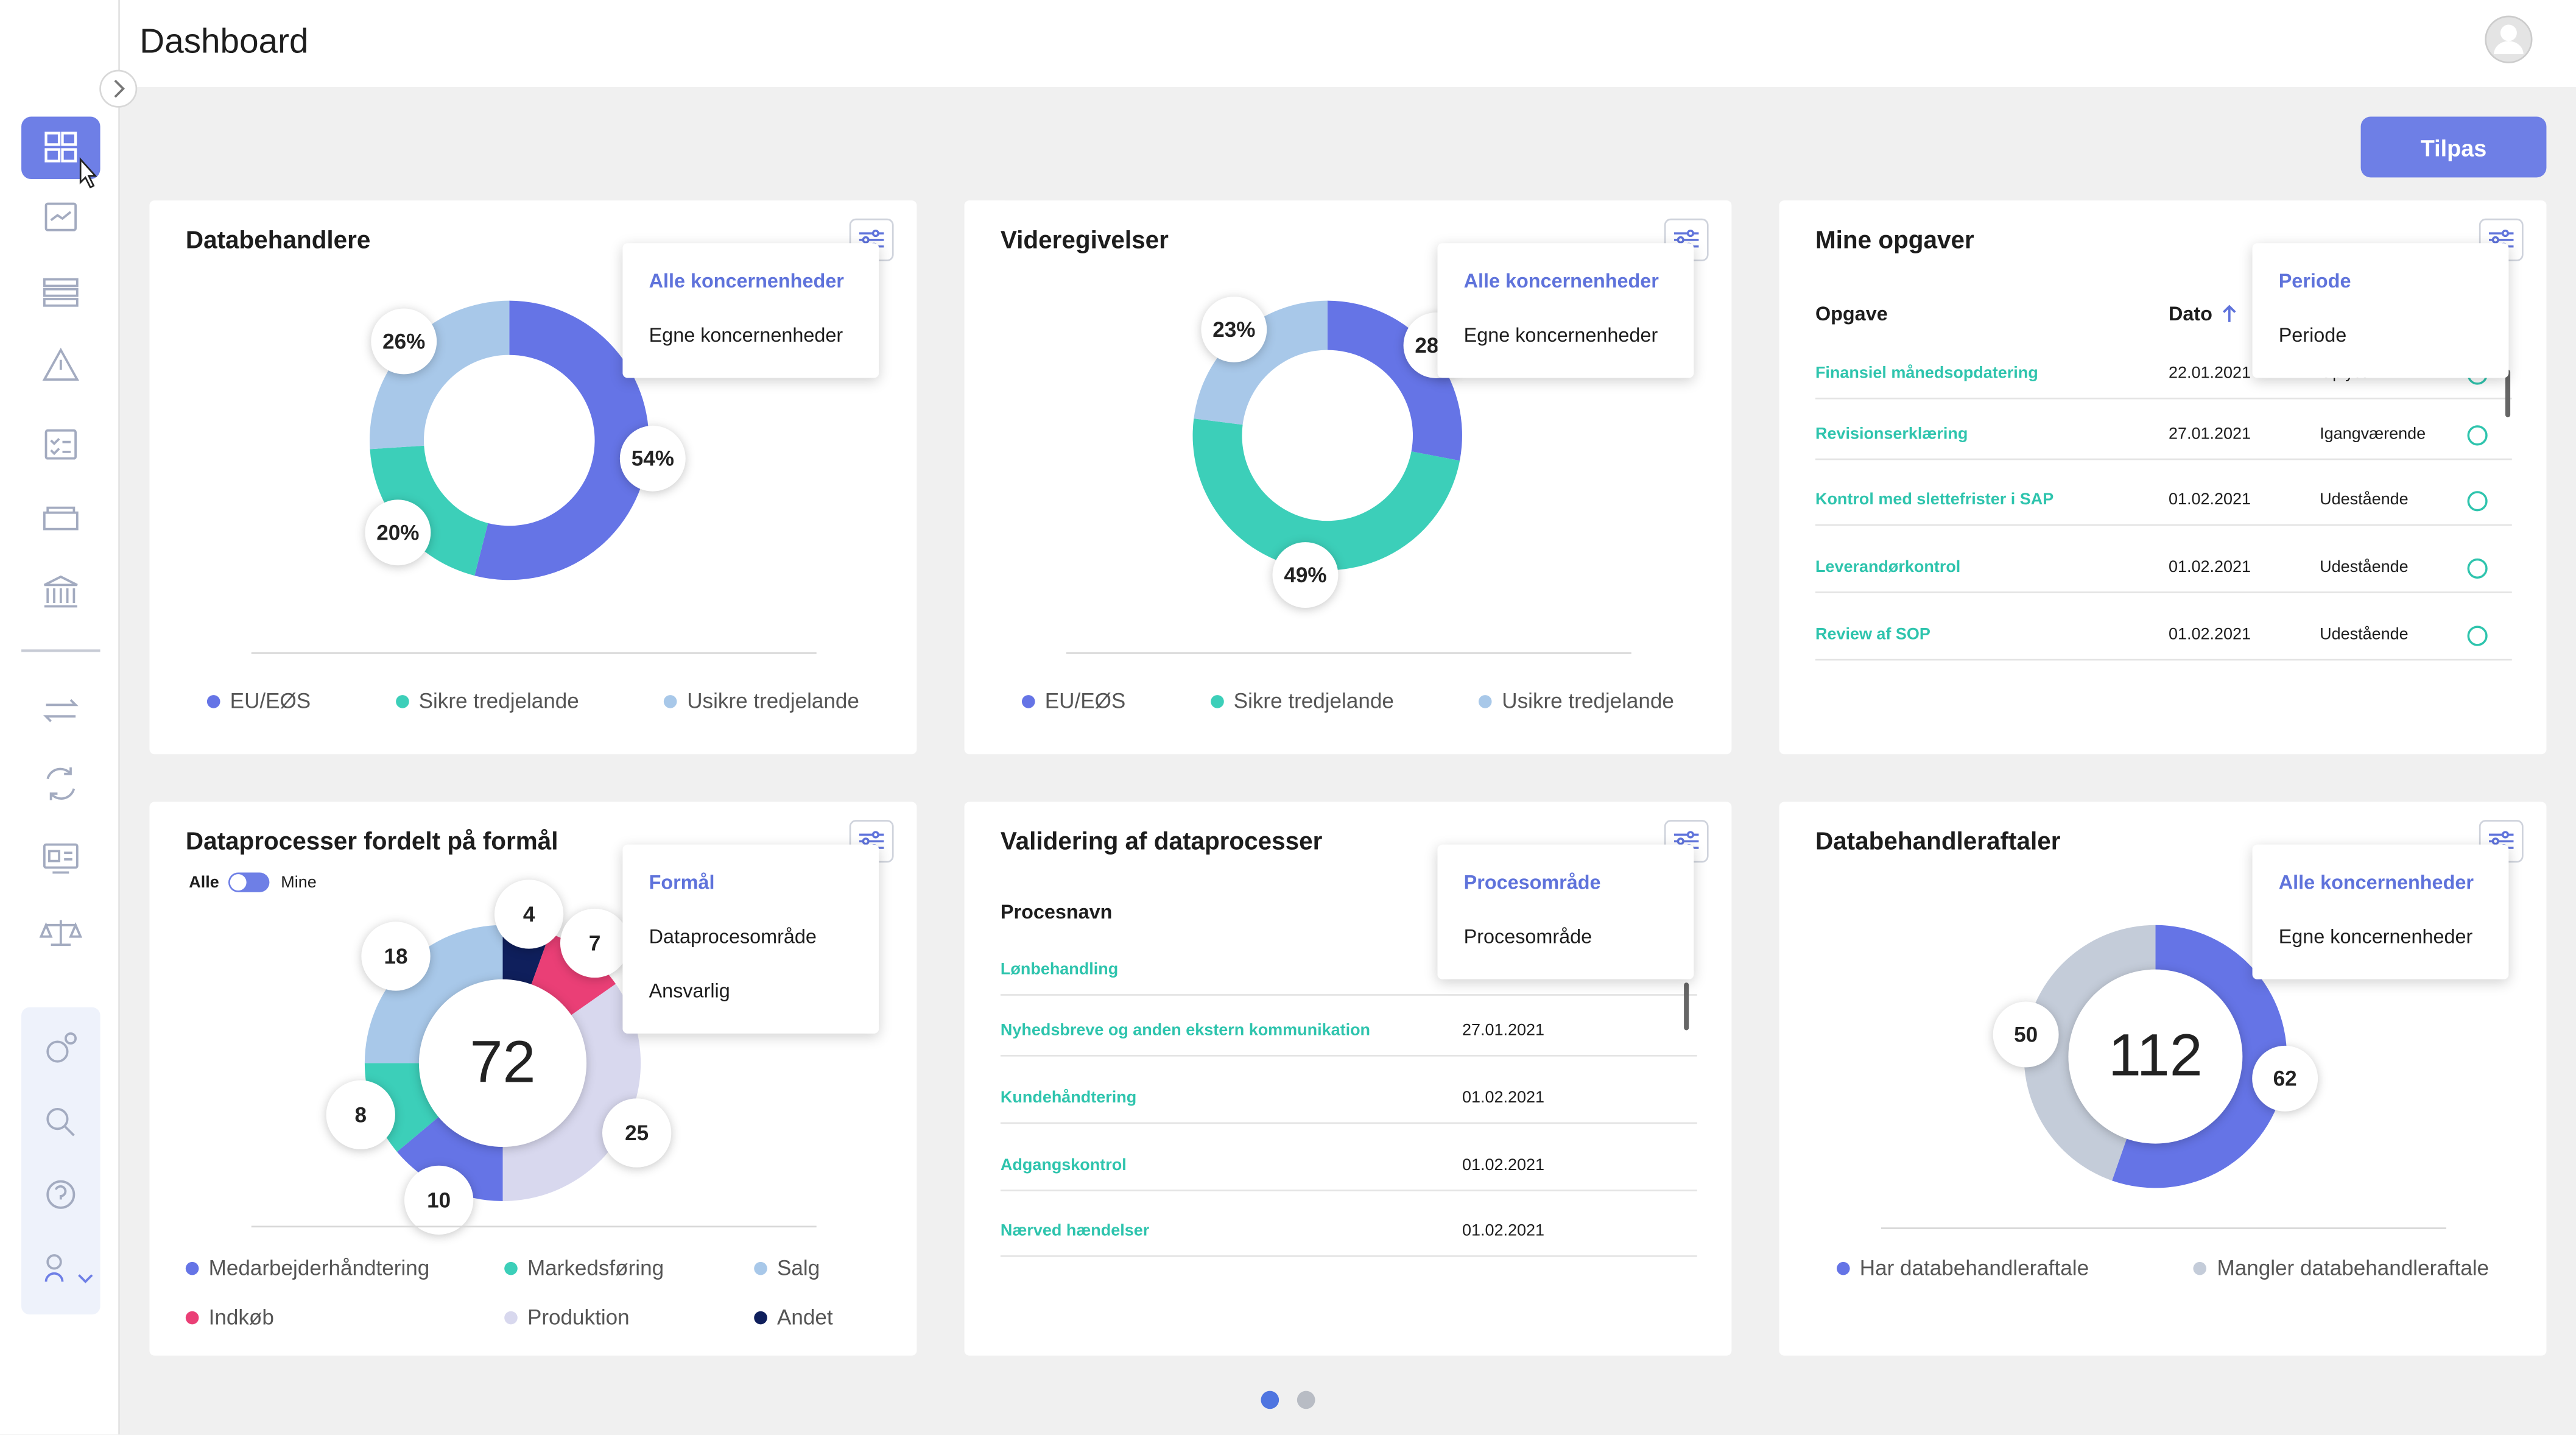 The image size is (2576, 1435). I want to click on toggle-switch, so click(249, 882).